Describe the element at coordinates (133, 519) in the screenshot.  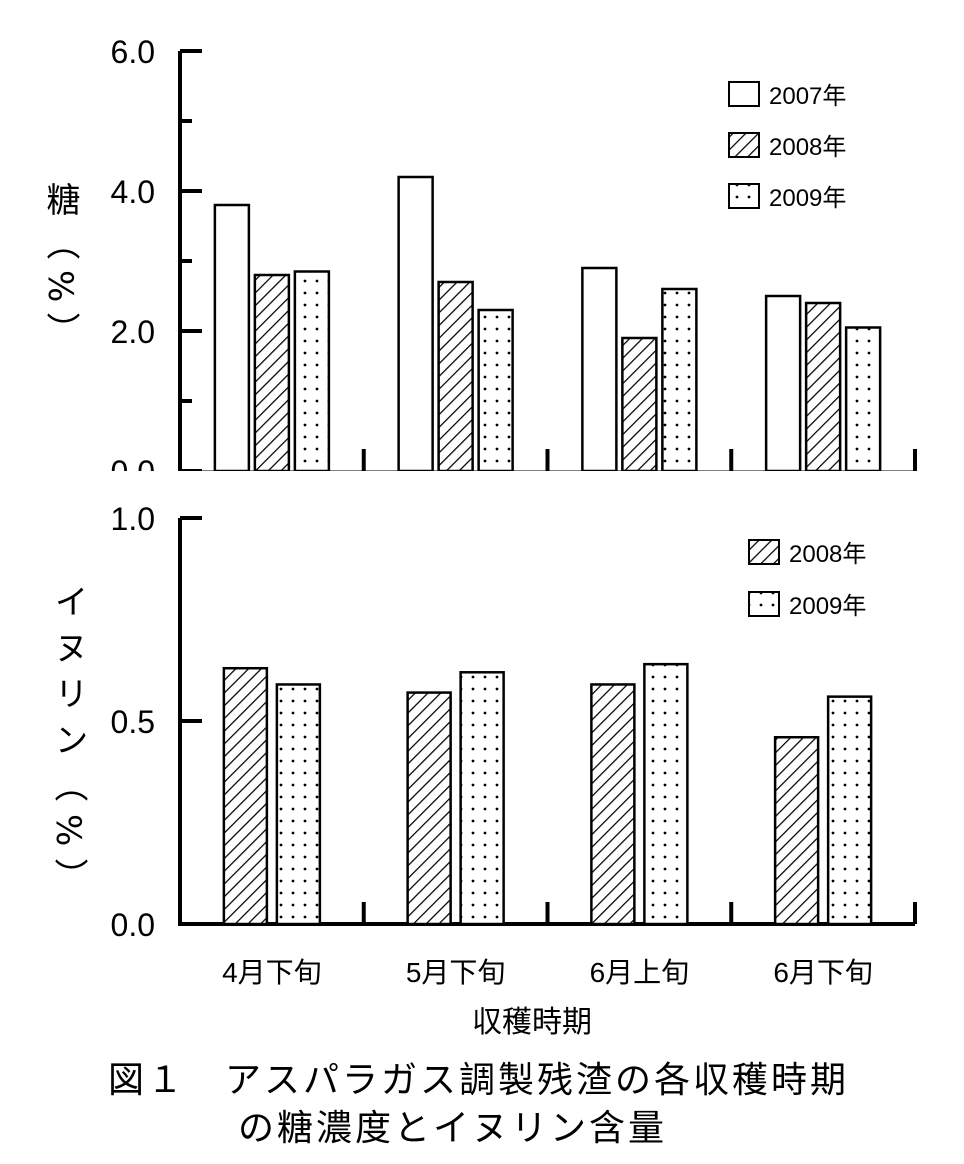
I see `y-tick-label: 1.0` at that location.